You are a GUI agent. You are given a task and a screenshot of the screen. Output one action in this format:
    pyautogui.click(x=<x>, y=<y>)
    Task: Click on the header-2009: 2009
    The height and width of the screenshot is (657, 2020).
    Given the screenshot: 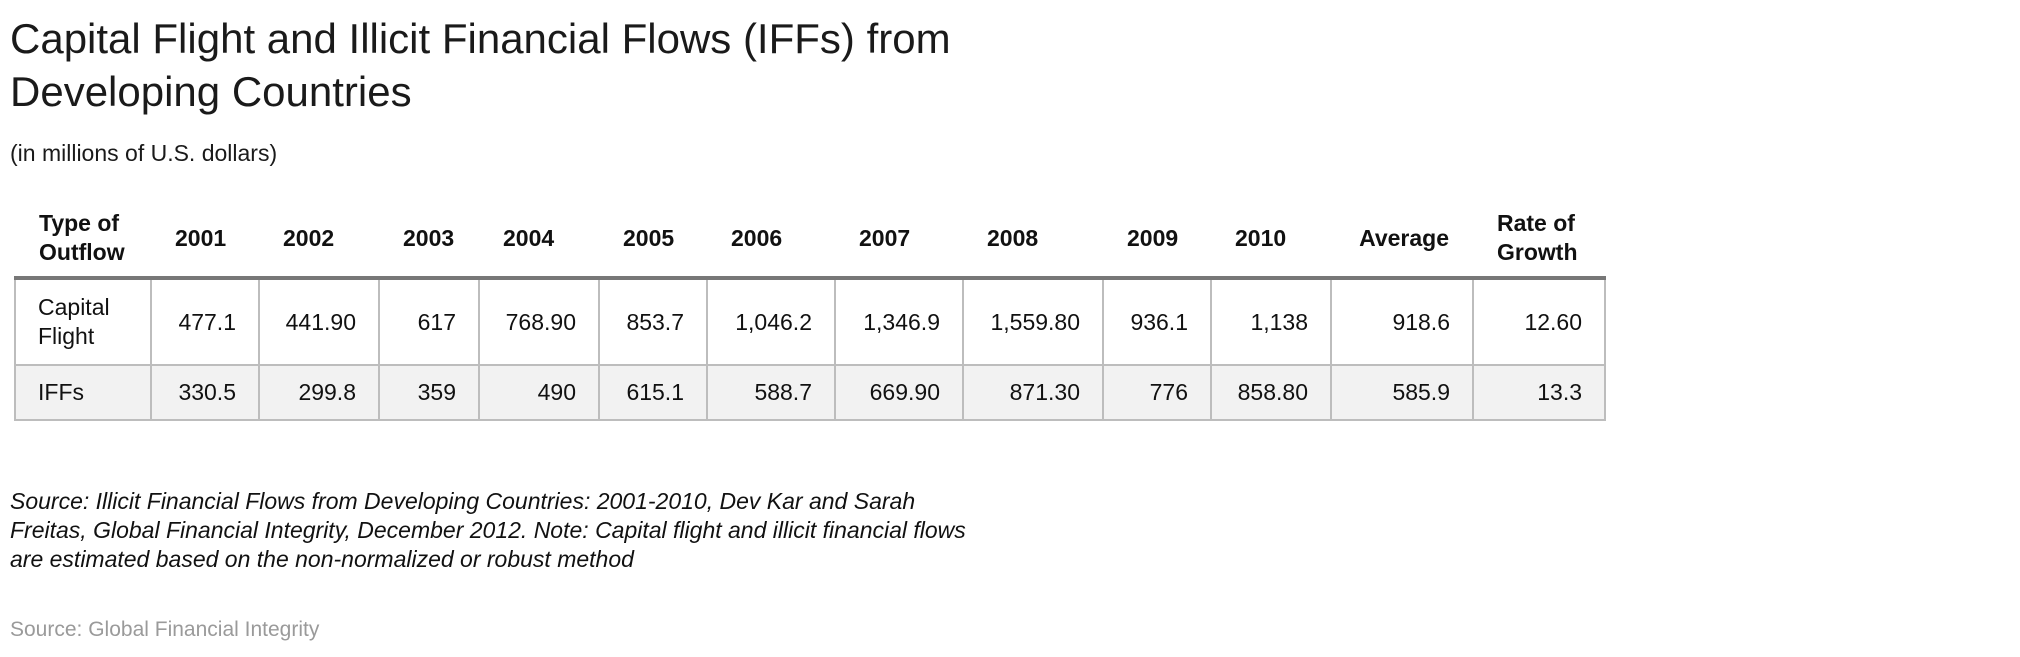 What is the action you would take?
    pyautogui.click(x=1157, y=240)
    